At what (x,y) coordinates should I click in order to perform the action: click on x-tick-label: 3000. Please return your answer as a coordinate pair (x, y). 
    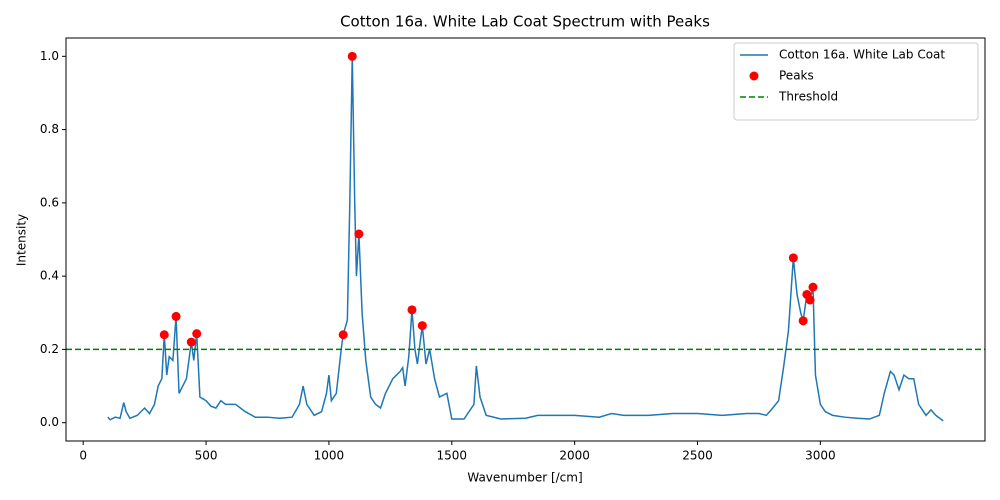
    Looking at the image, I should click on (820, 456).